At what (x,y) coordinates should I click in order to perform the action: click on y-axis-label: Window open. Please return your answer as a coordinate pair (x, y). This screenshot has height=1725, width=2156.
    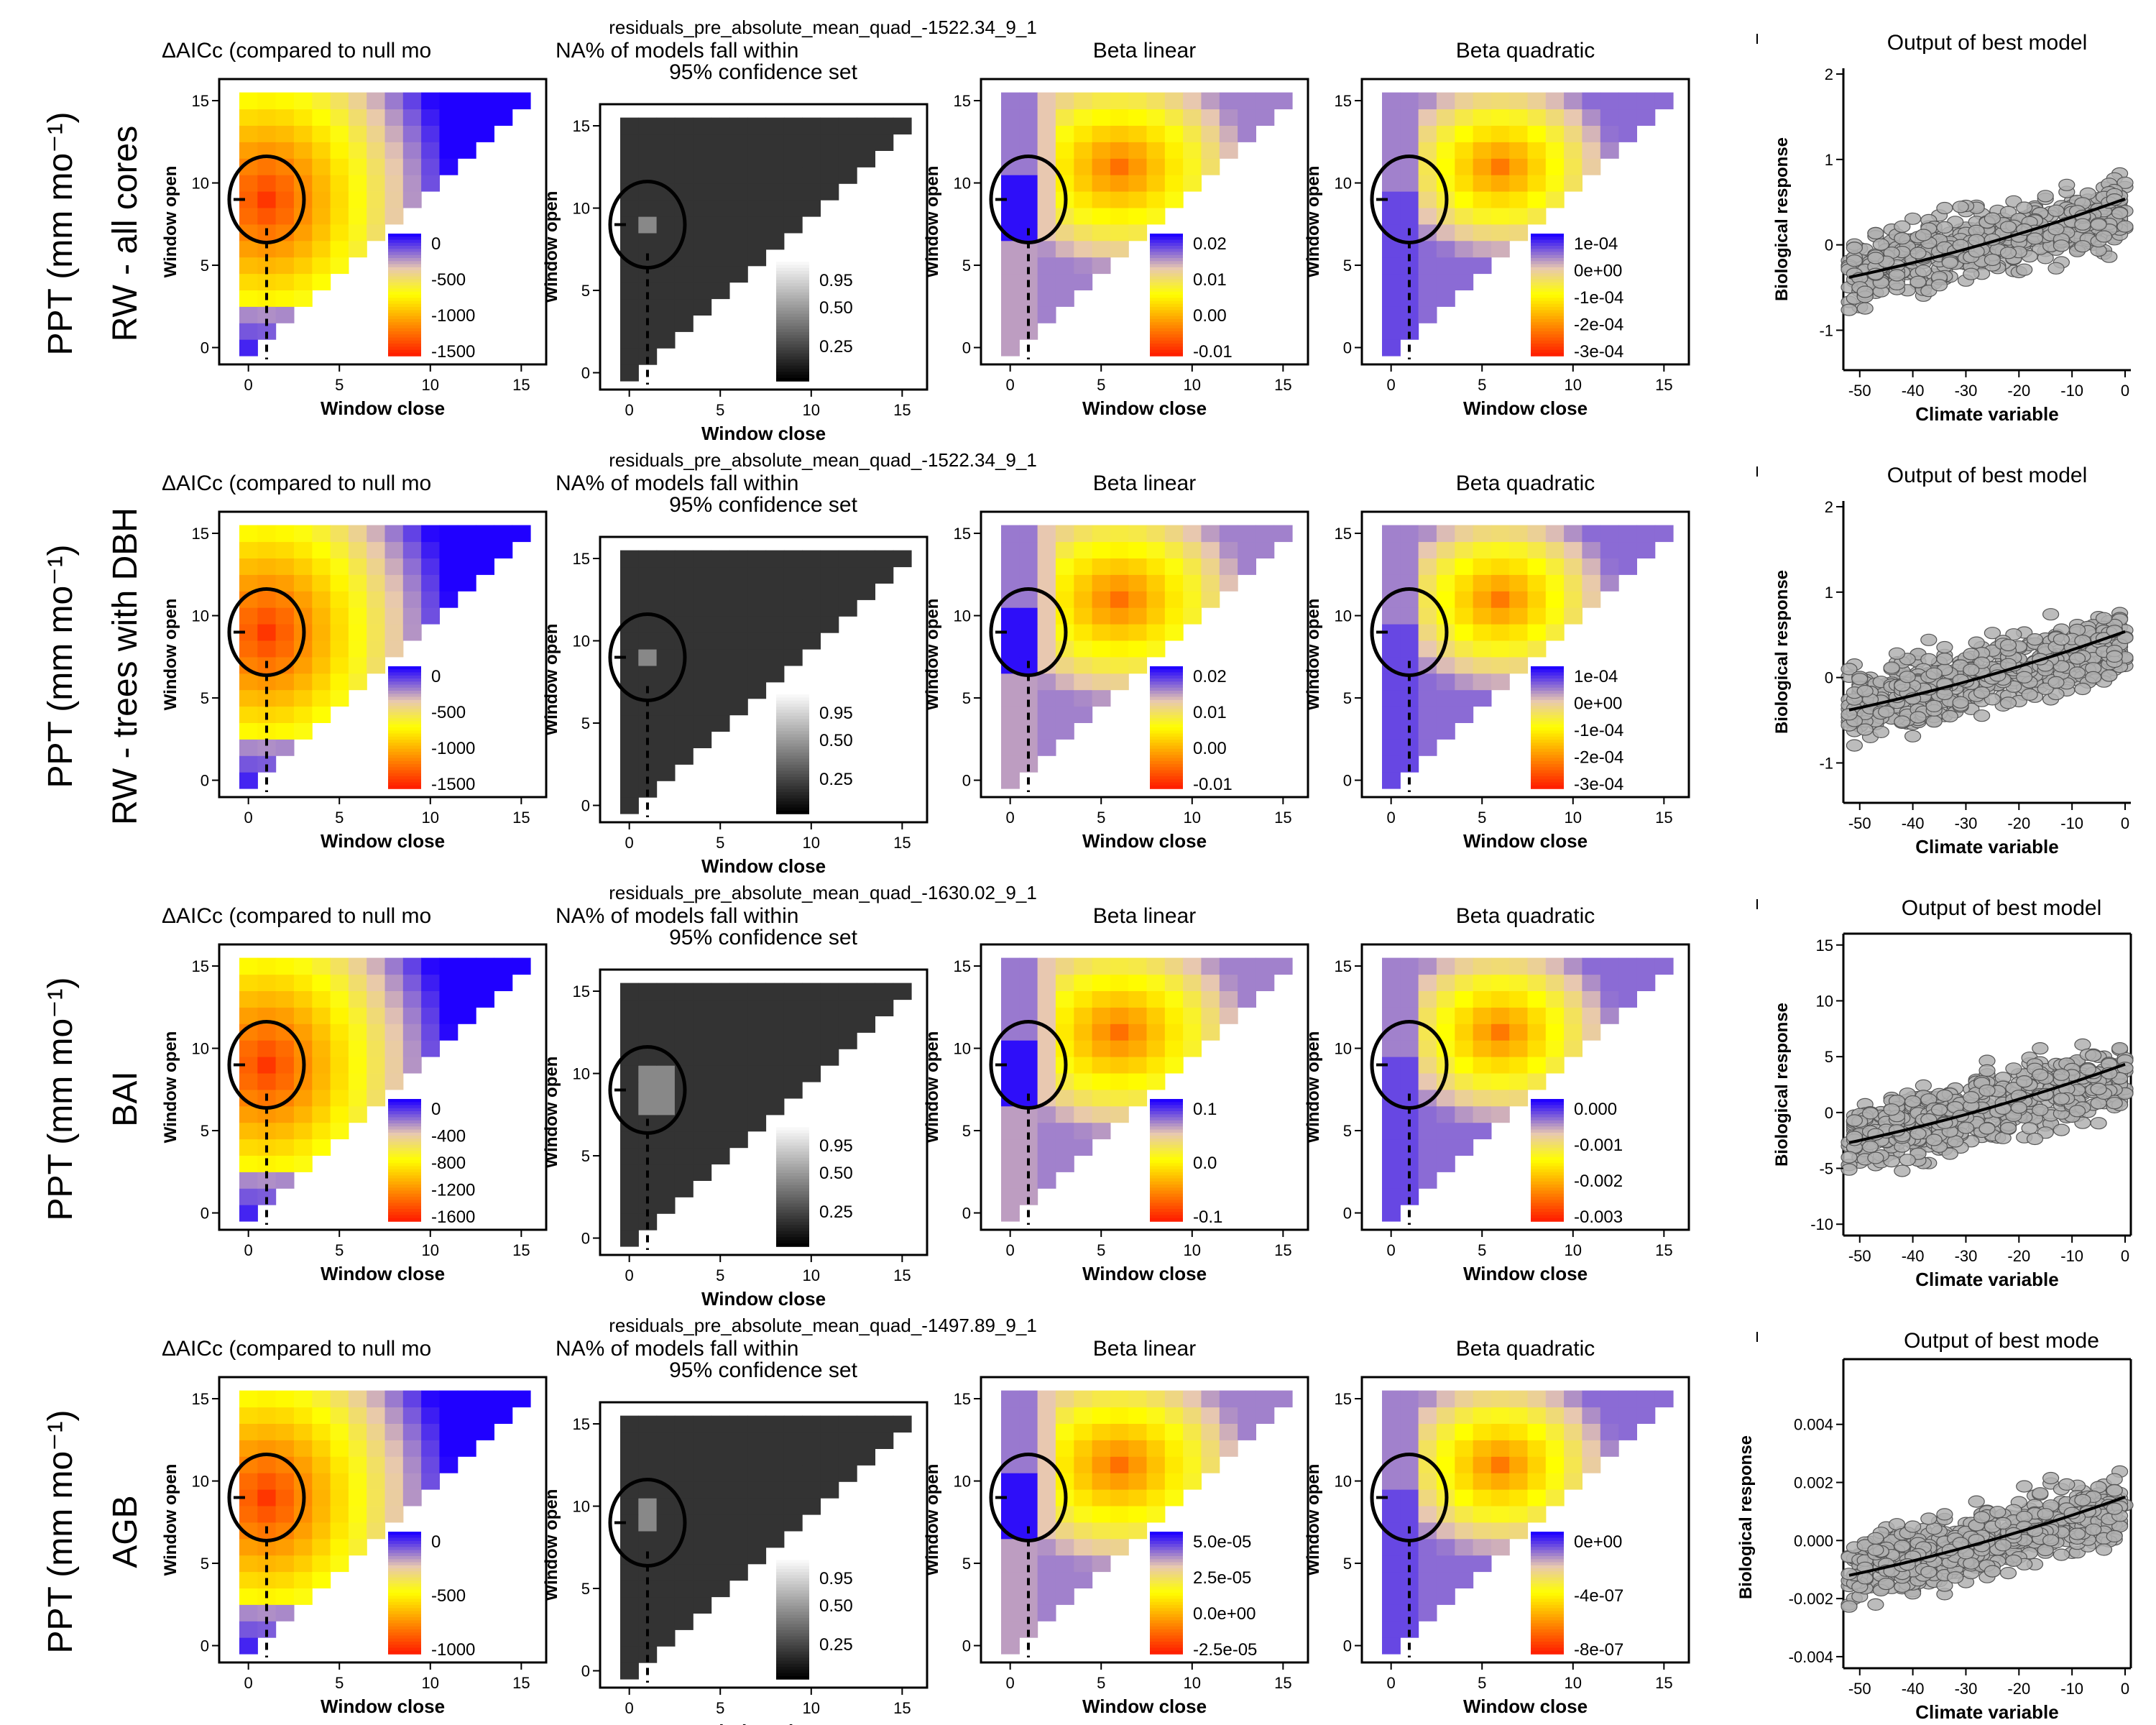
    Looking at the image, I should click on (932, 655).